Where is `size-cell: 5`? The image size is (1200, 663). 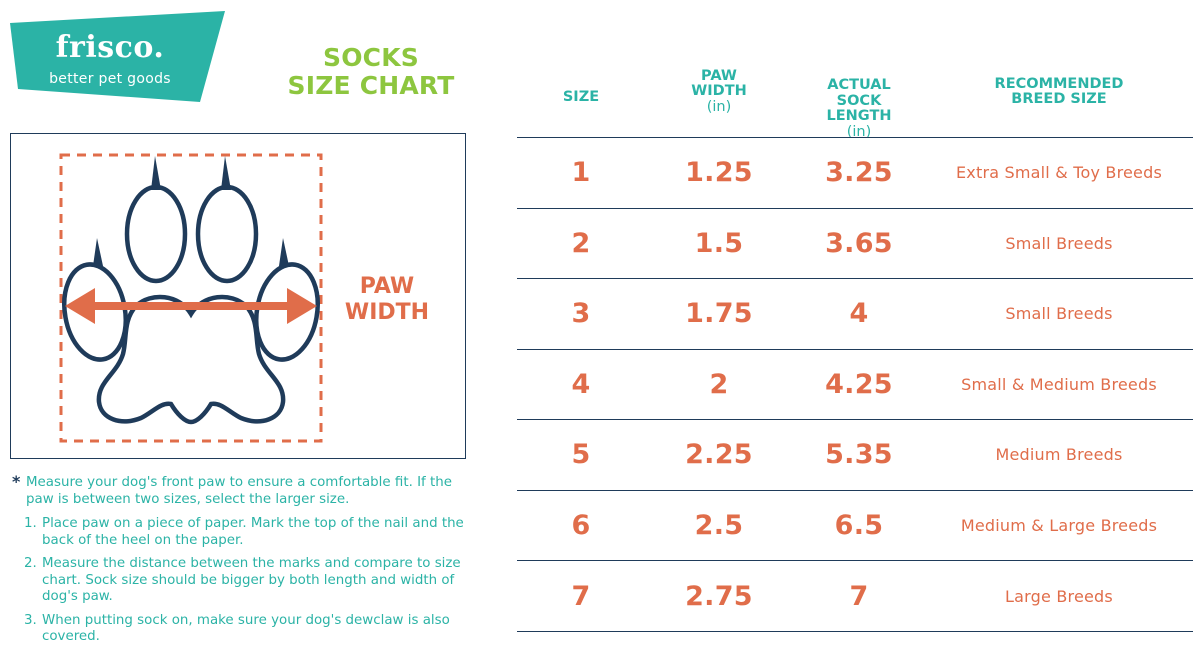 size-cell: 5 is located at coordinates (581, 455).